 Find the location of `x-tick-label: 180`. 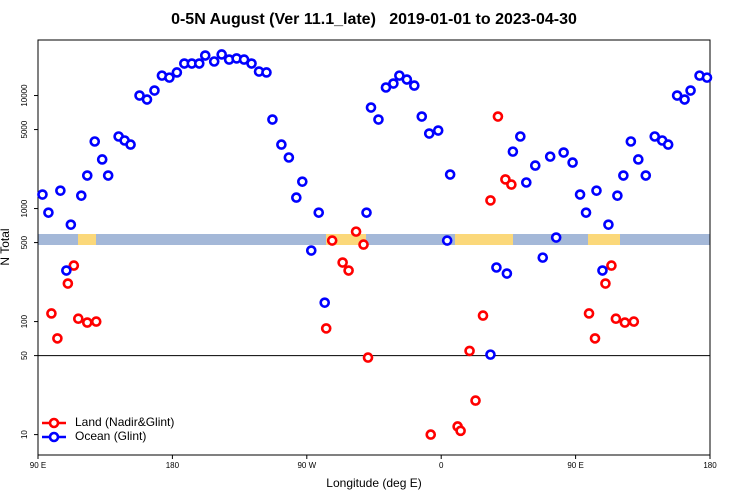

x-tick-label: 180 is located at coordinates (173, 465).